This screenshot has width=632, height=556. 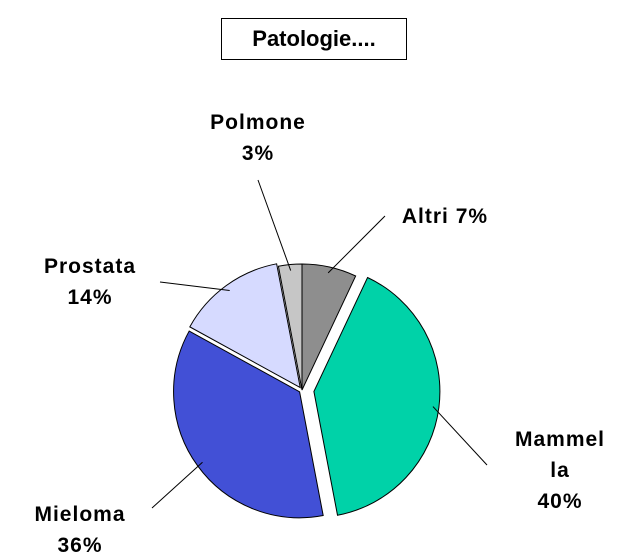 What do you see at coordinates (258, 138) in the screenshot?
I see `slice-label: Polmone 3%` at bounding box center [258, 138].